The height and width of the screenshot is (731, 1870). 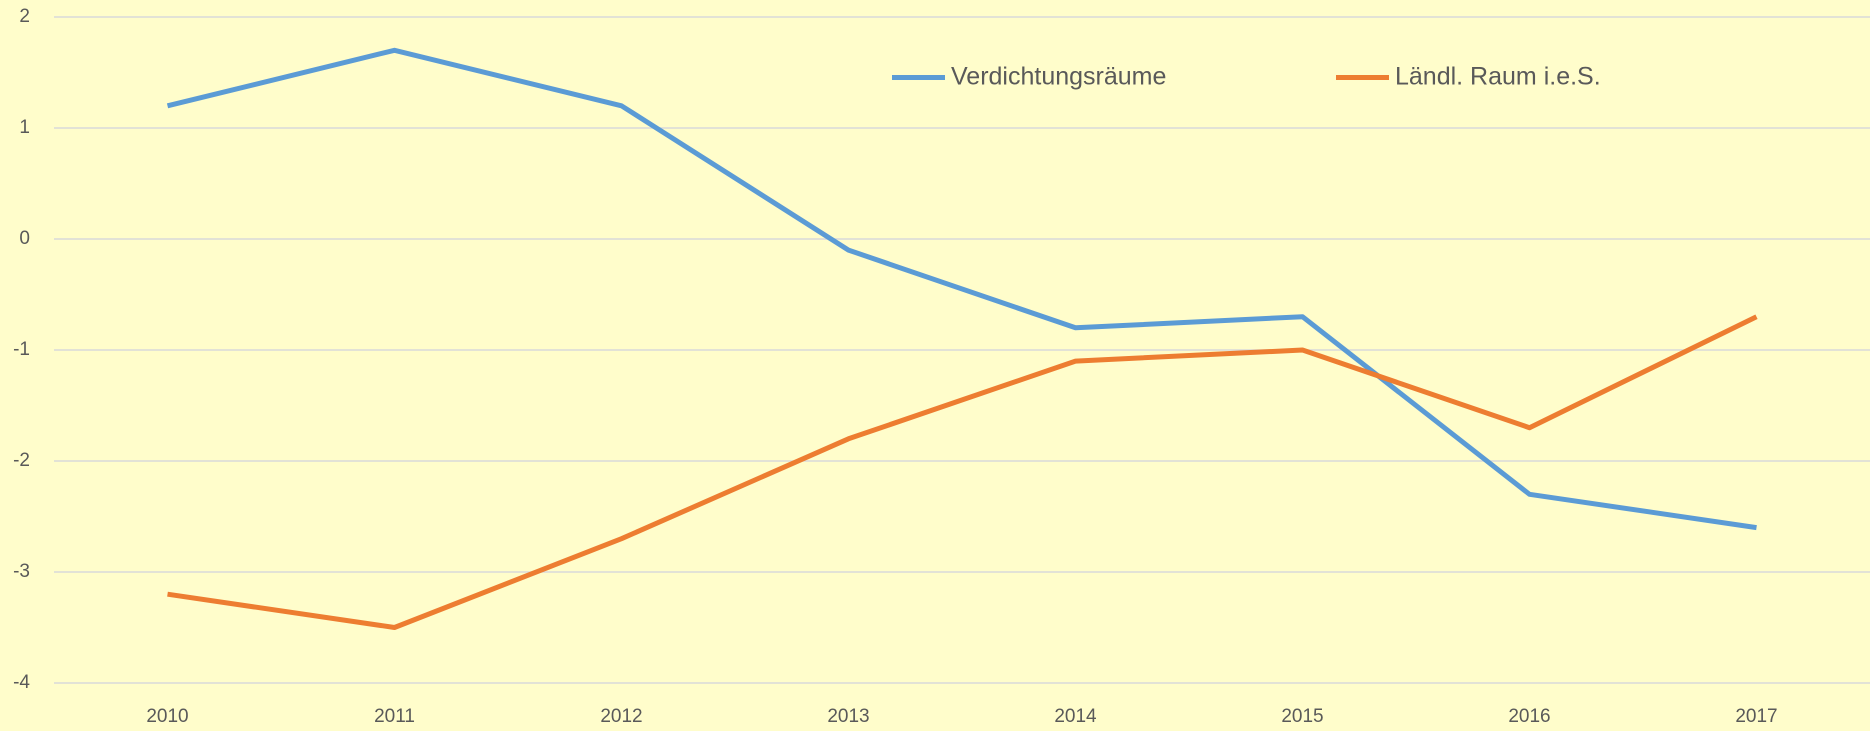 I want to click on y-tick-label: -3, so click(x=21, y=571).